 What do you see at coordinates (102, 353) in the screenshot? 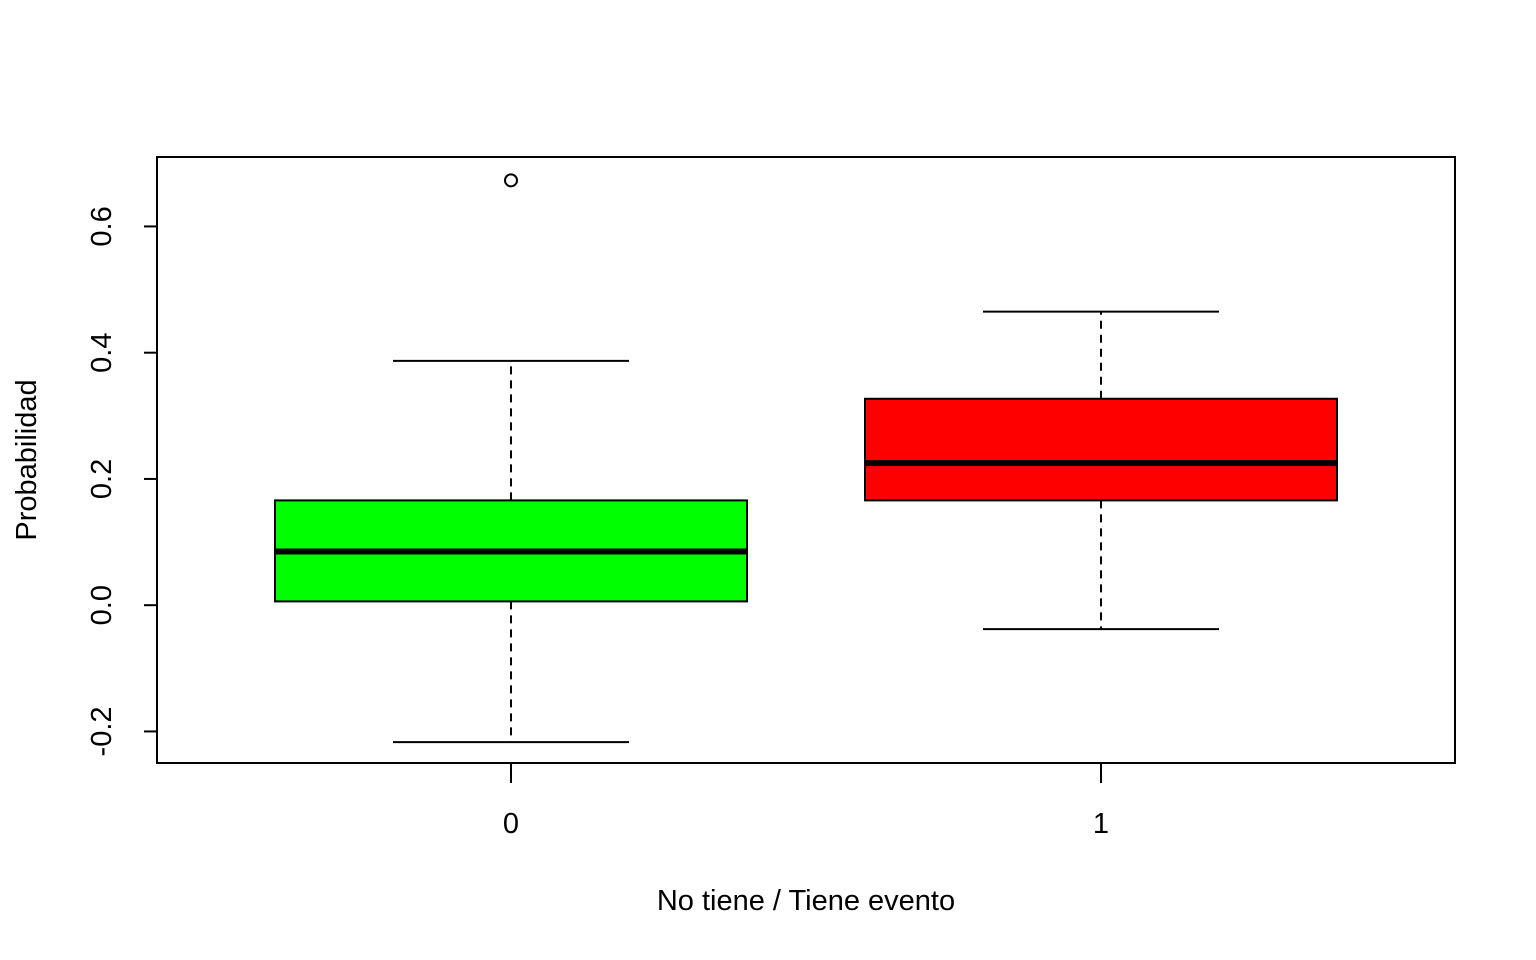
I see `y-tick-label: 0.4` at bounding box center [102, 353].